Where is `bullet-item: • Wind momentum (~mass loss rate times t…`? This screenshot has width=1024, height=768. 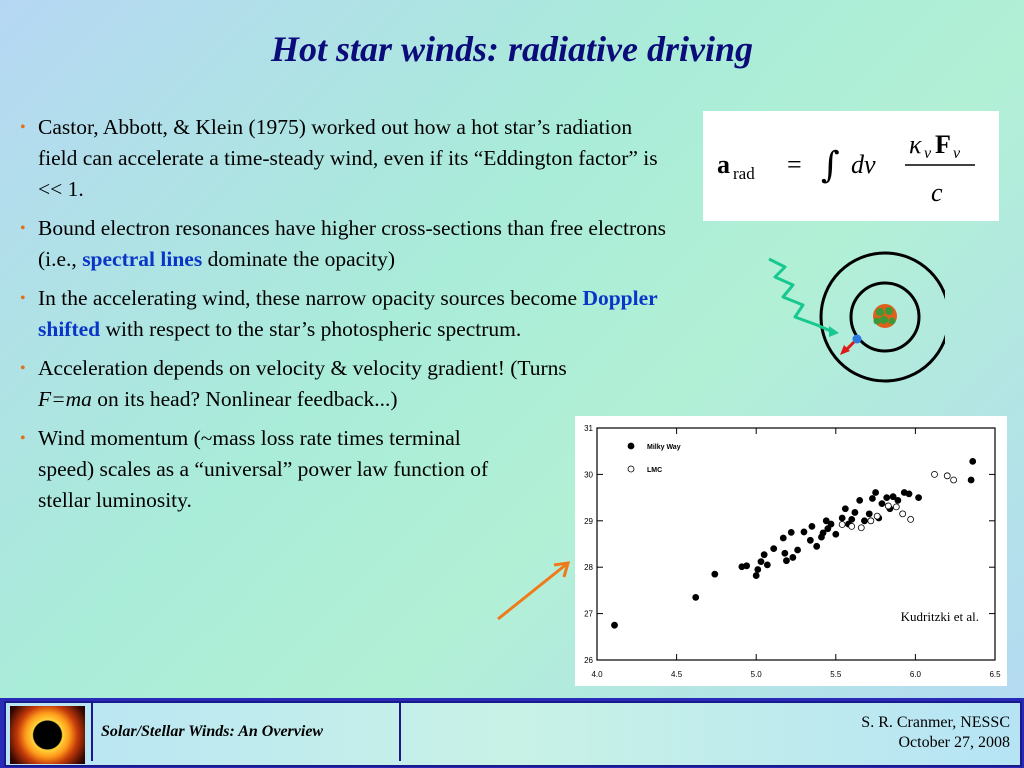
bullet-item: • Wind momentum (~mass loss rate times t… is located at coordinates (269, 469).